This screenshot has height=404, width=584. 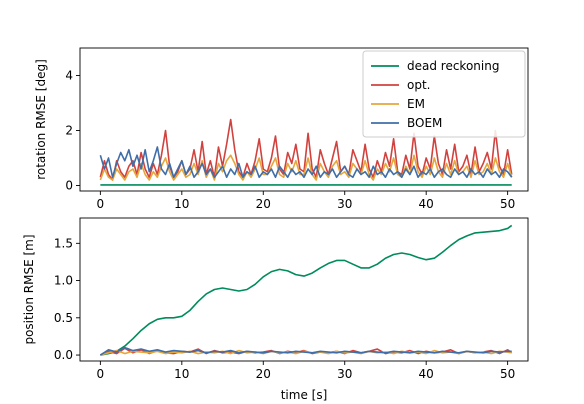 What do you see at coordinates (69, 76) in the screenshot?
I see `rotation-rmse-y-tick-label: 4` at bounding box center [69, 76].